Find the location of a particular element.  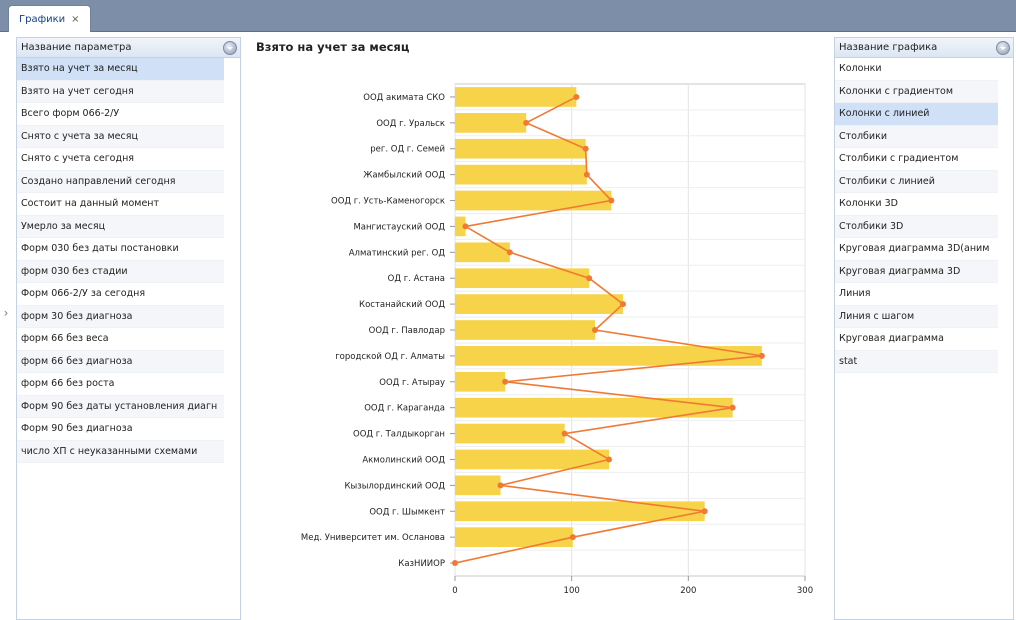

chart-type-column-header: Название графика is located at coordinates (888, 47).